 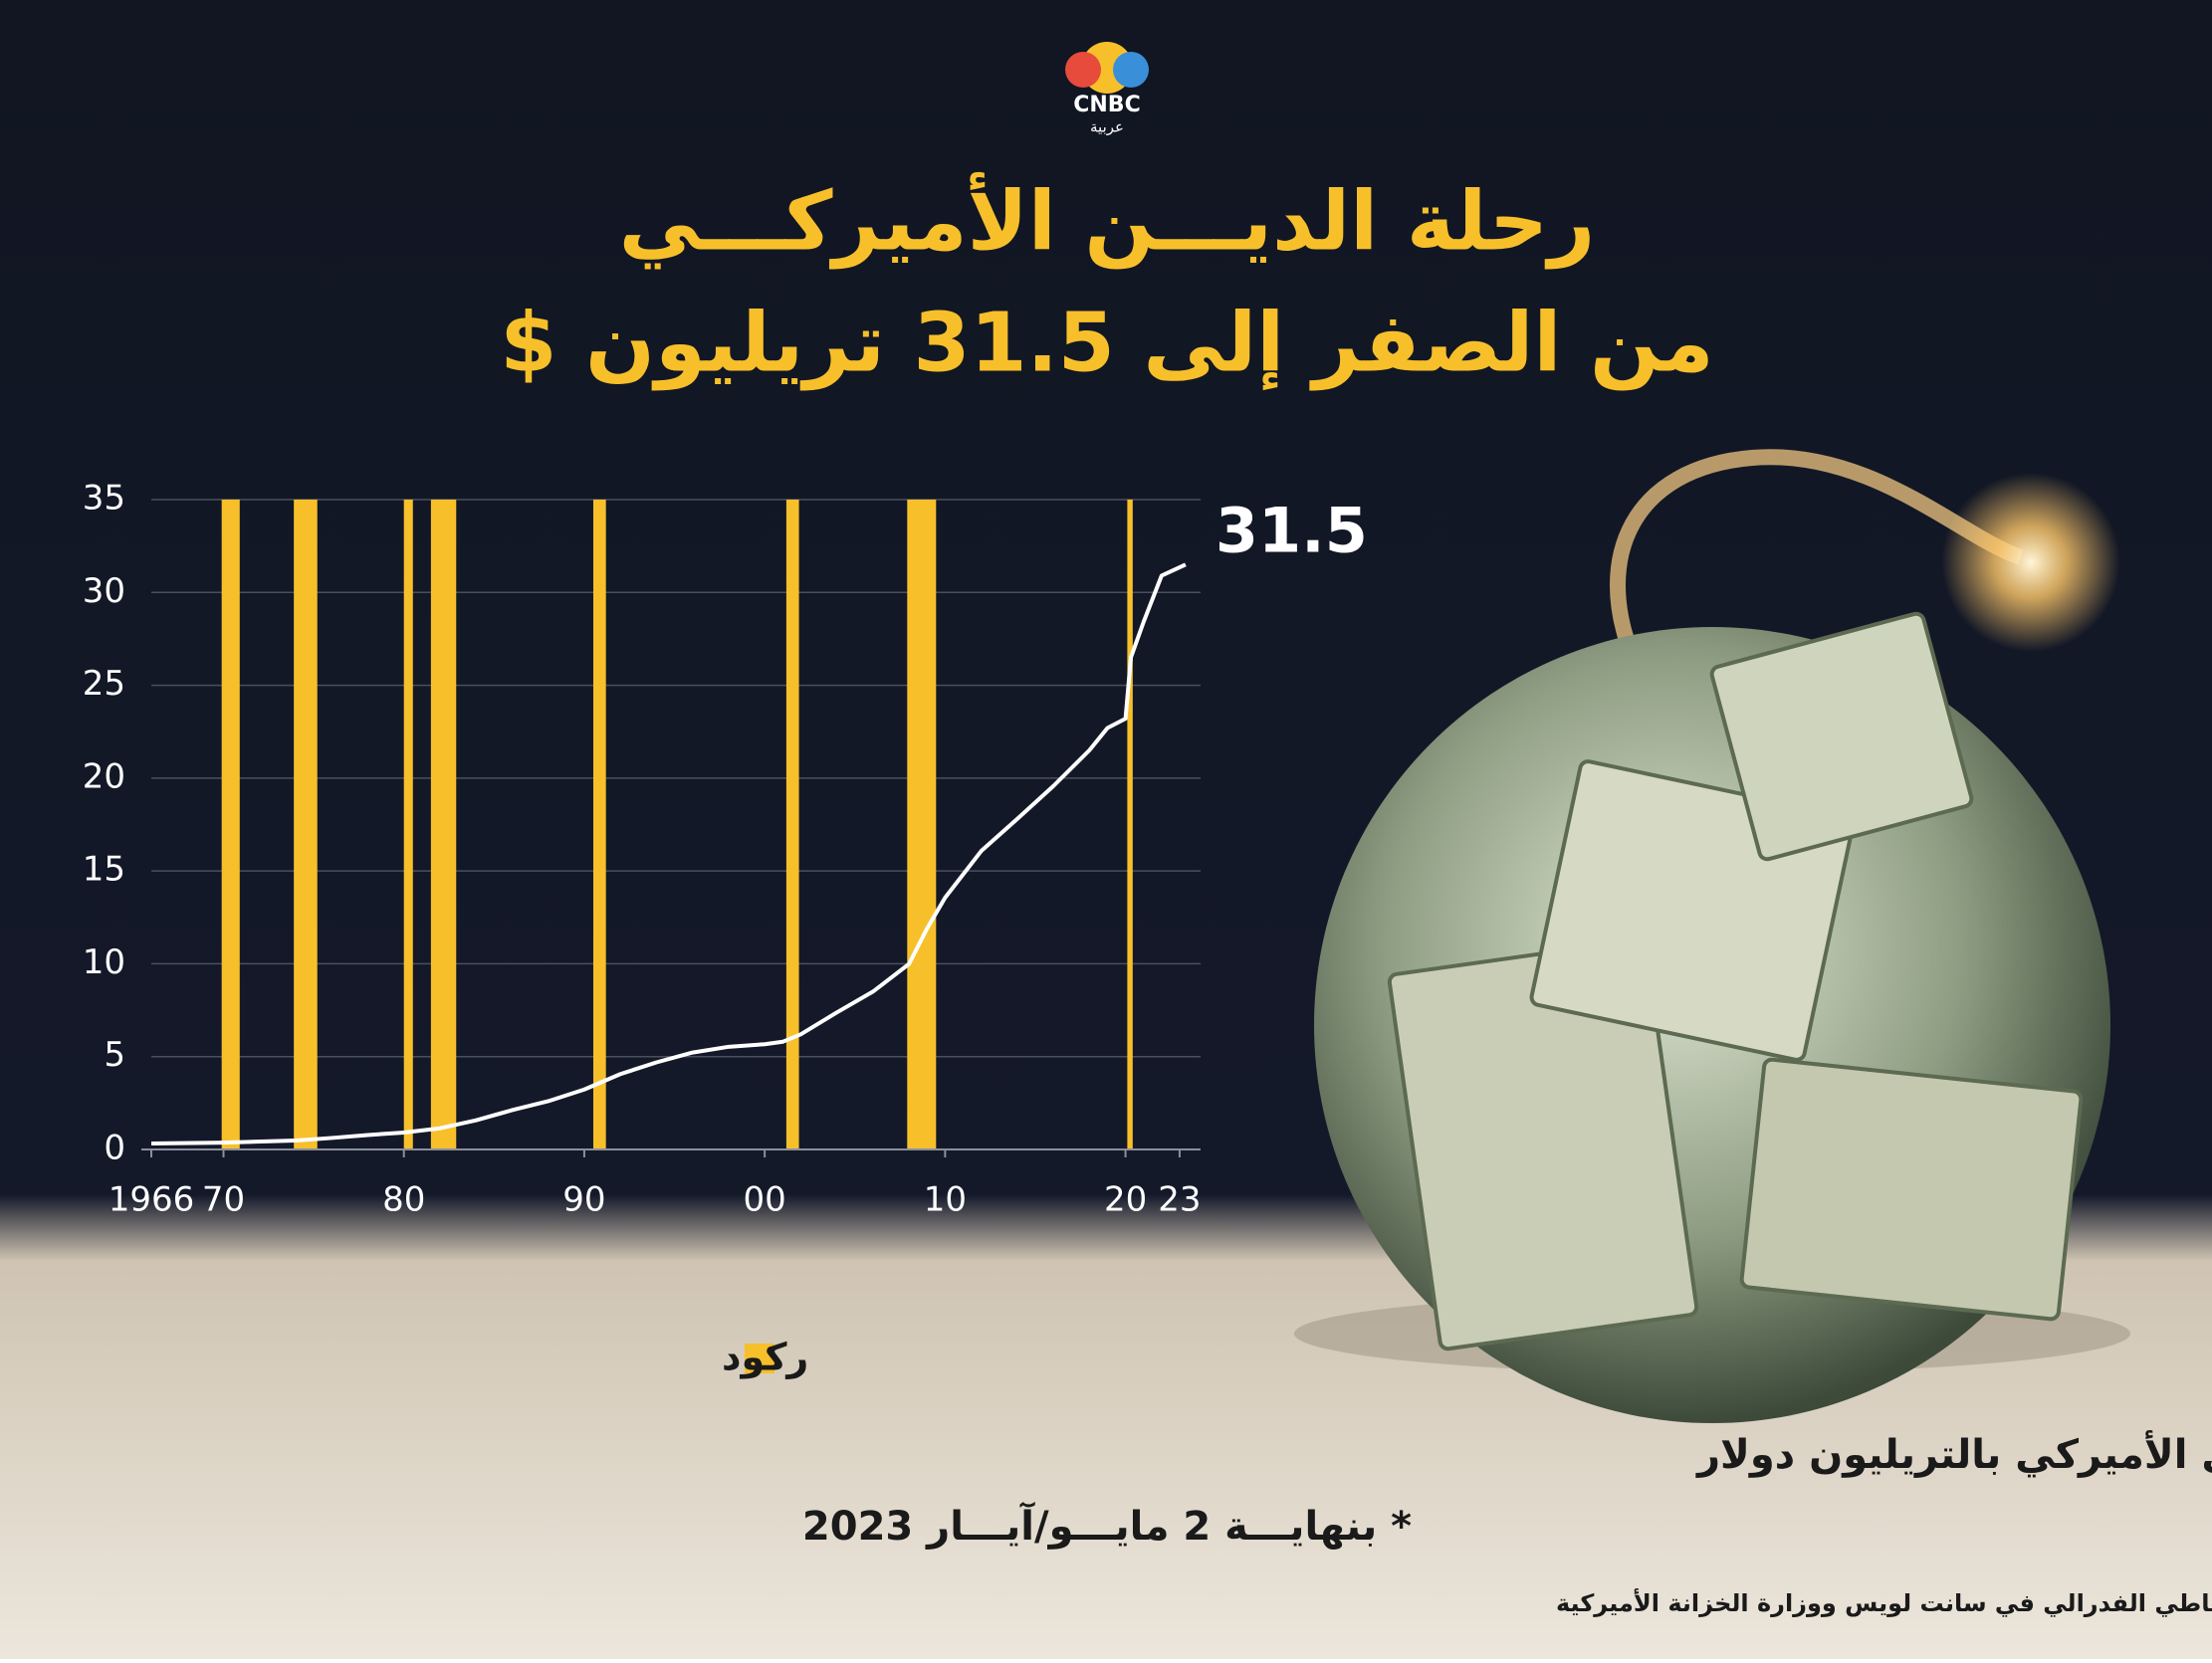 I want to click on y-tick-label: 20, so click(x=104, y=776).